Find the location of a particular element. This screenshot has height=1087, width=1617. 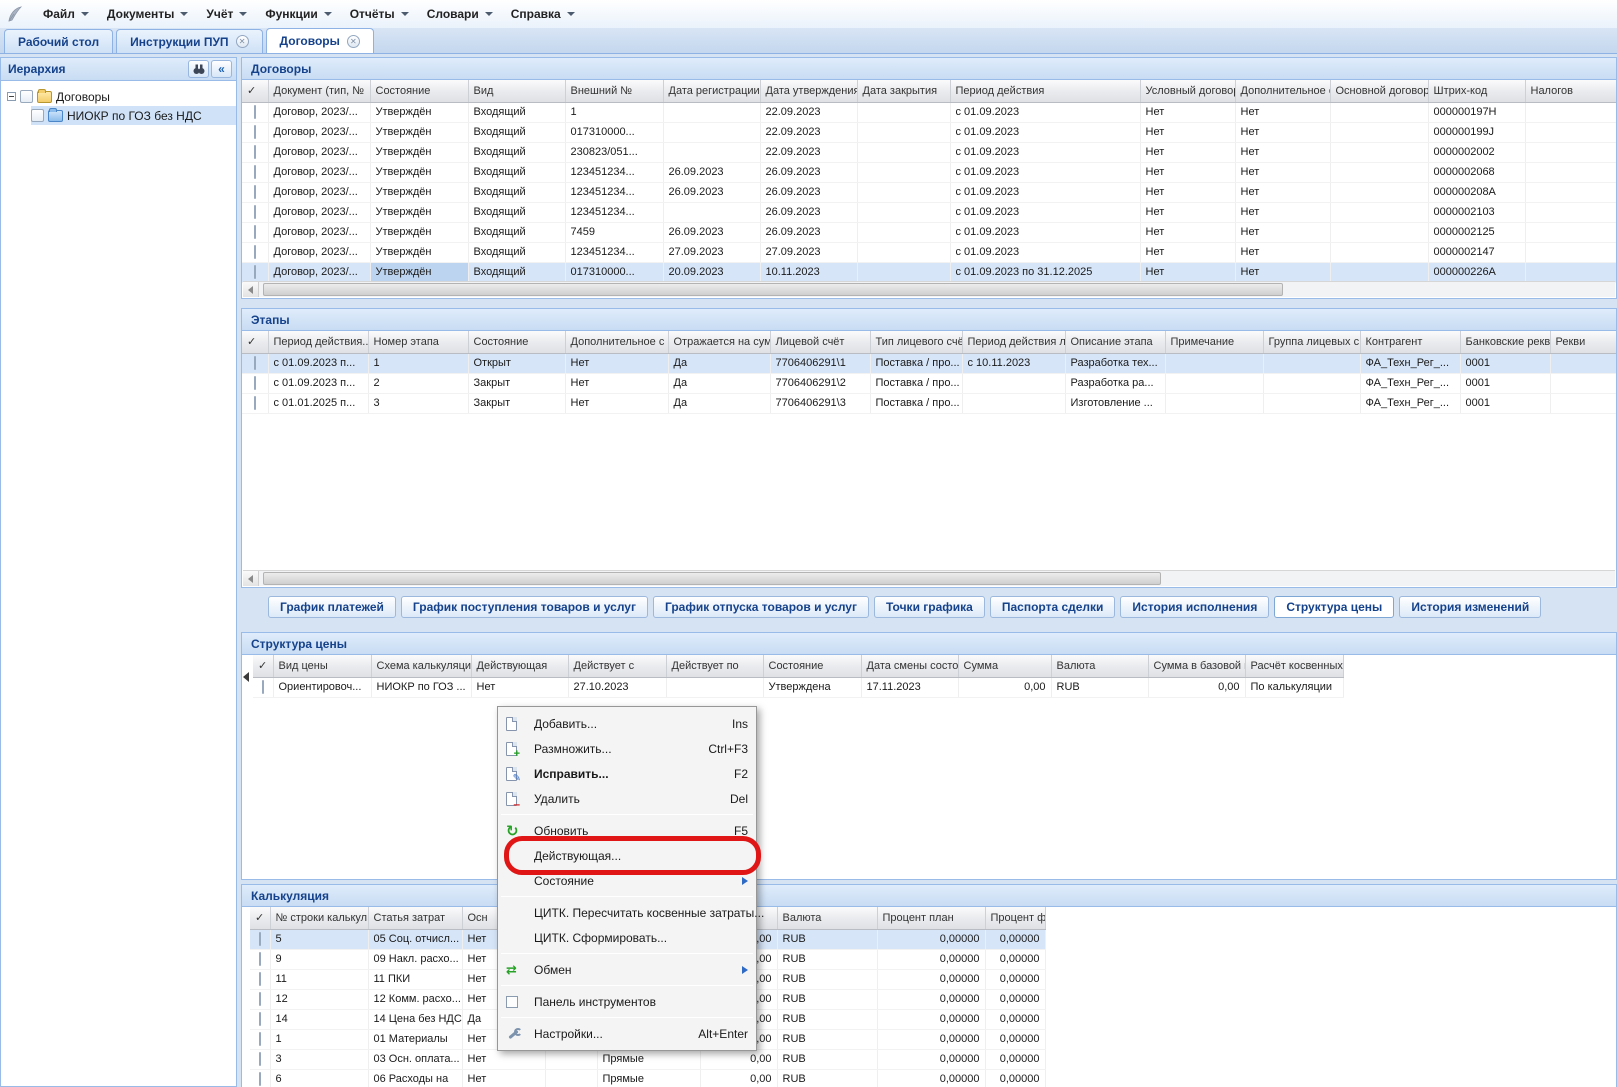

menu-bar-item: Учёт is located at coordinates (226, 14).